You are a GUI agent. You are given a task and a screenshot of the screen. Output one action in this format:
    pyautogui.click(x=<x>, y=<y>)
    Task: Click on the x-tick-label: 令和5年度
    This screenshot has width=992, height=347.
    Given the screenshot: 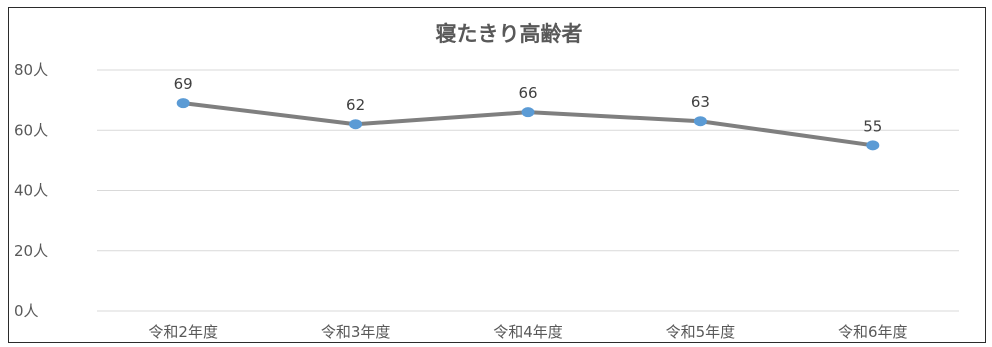 What is the action you would take?
    pyautogui.click(x=701, y=332)
    